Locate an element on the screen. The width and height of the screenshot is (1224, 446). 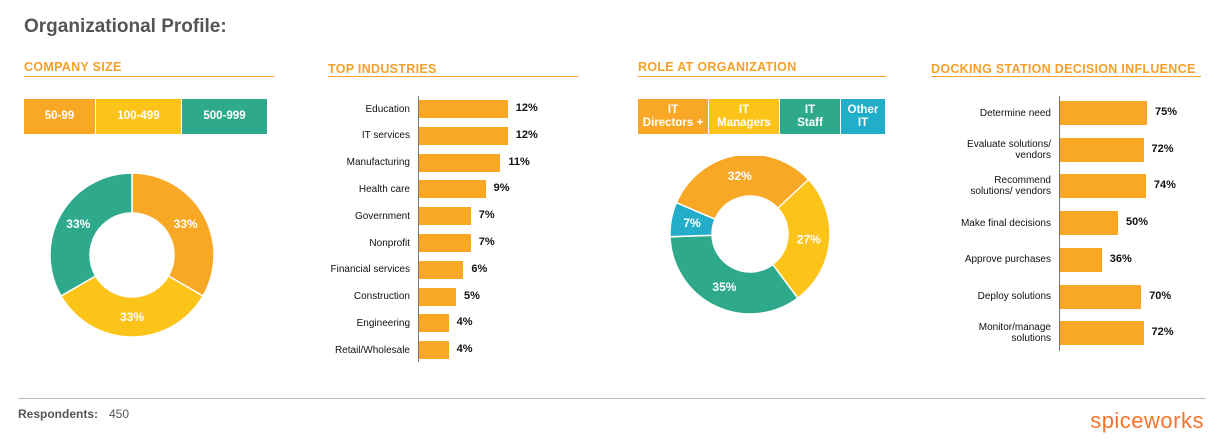
bar-category-label-line: solutions is located at coordinates (1031, 339).